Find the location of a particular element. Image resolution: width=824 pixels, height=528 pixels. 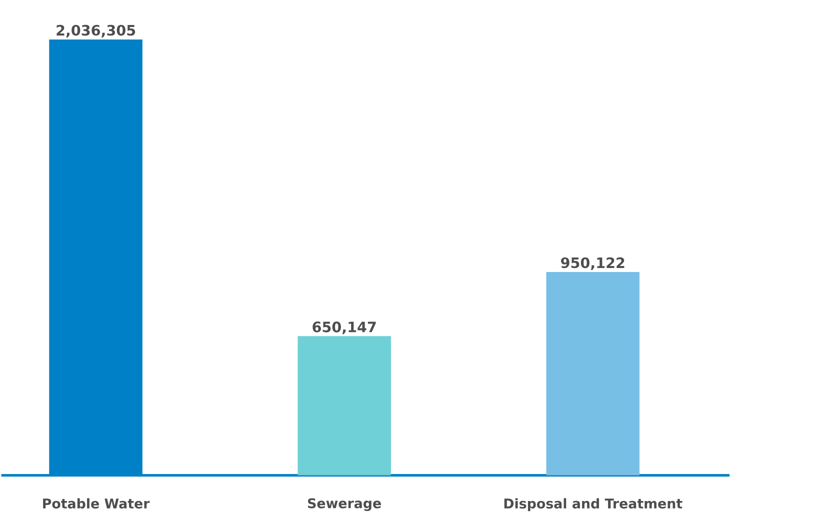

data-label: 950,122 is located at coordinates (592, 263).